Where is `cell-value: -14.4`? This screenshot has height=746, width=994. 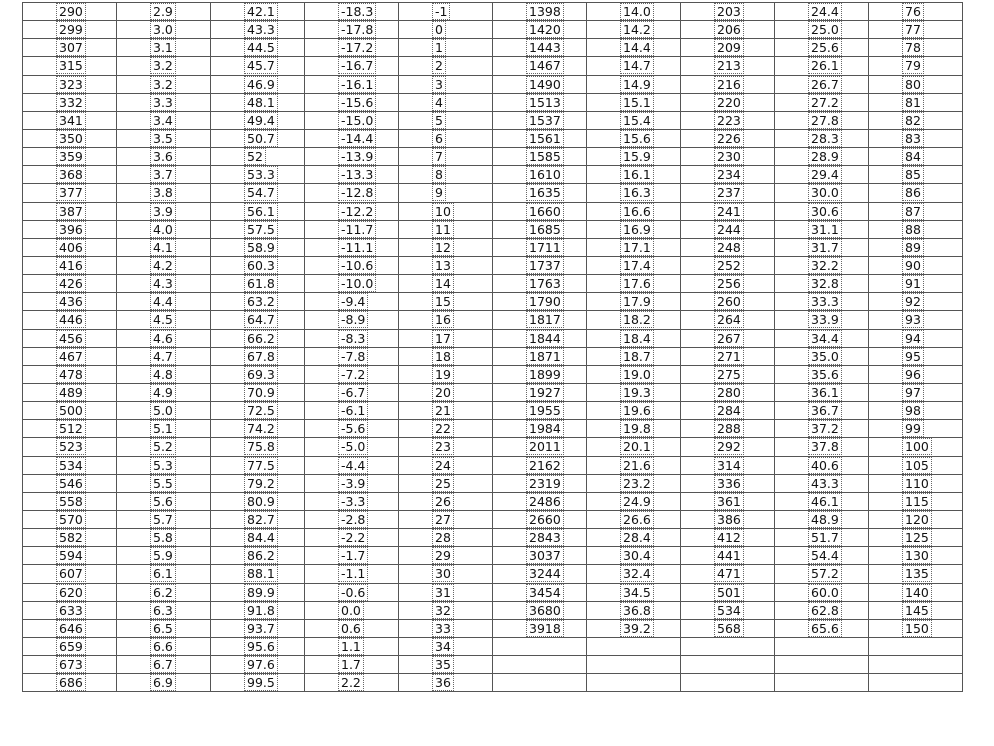 cell-value: -14.4 is located at coordinates (357, 139).